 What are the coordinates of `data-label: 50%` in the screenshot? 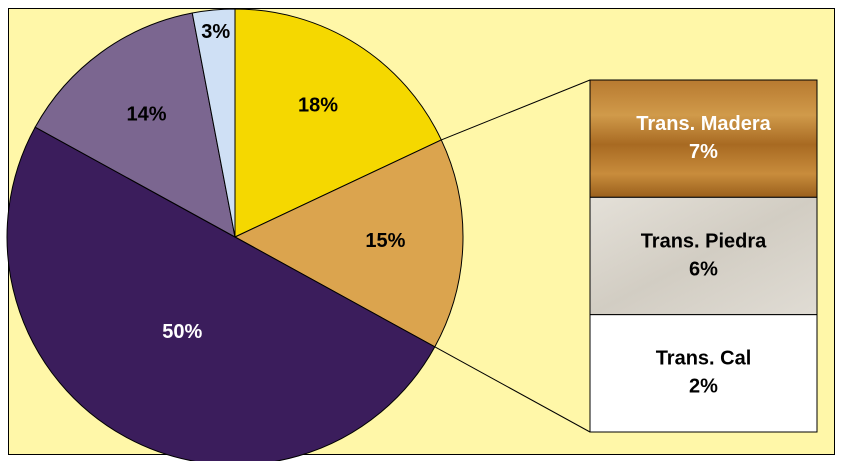 It's located at (182, 332).